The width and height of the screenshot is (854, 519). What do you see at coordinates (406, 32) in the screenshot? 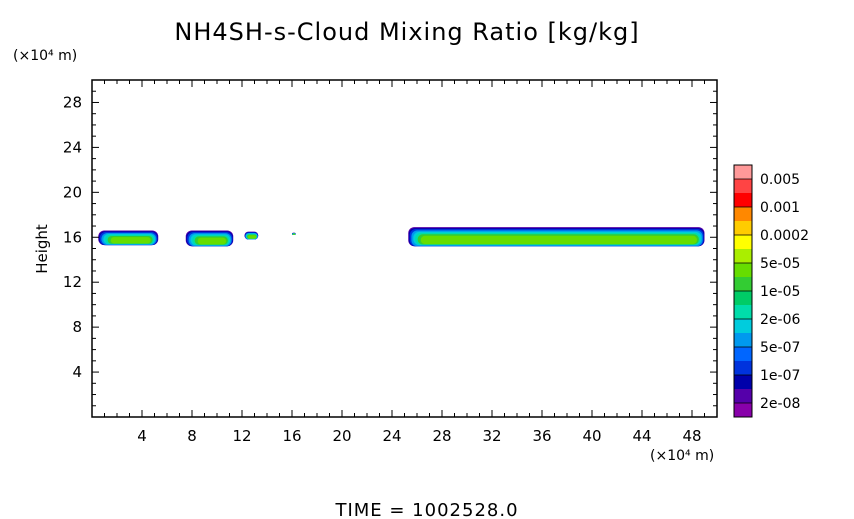
I see `chart-title: NH4SH-s-Cloud Mixing Ratio [kg/kg]` at bounding box center [406, 32].